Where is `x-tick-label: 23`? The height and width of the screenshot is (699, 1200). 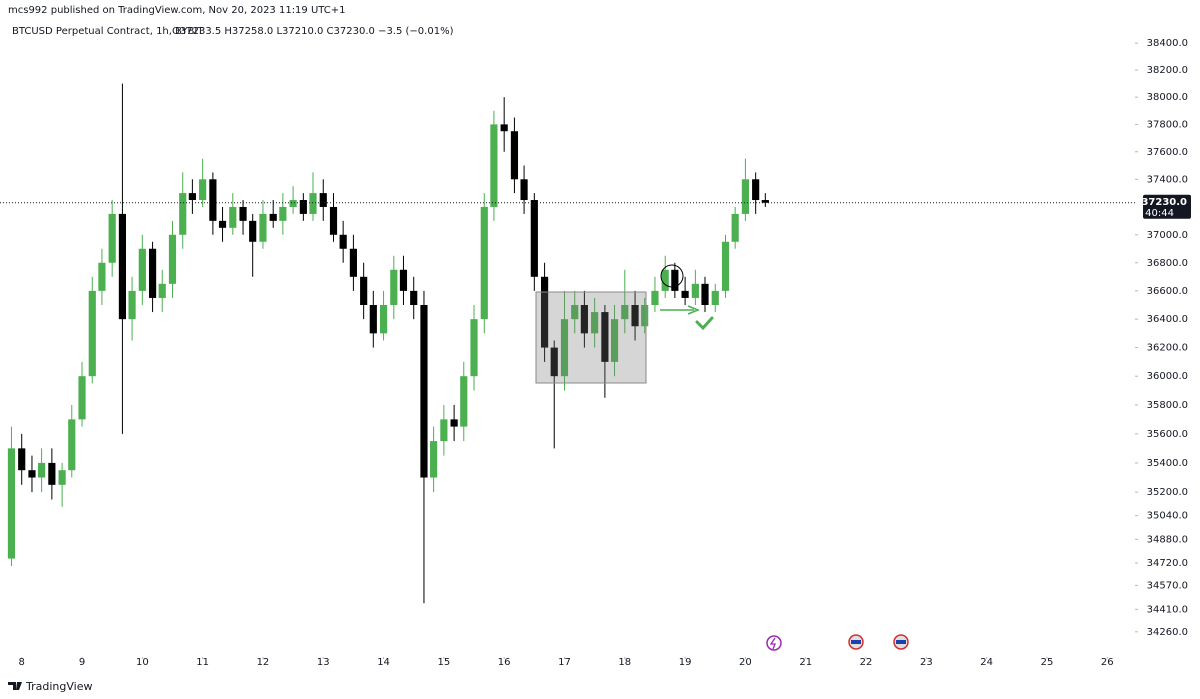 x-tick-label: 23 is located at coordinates (926, 662).